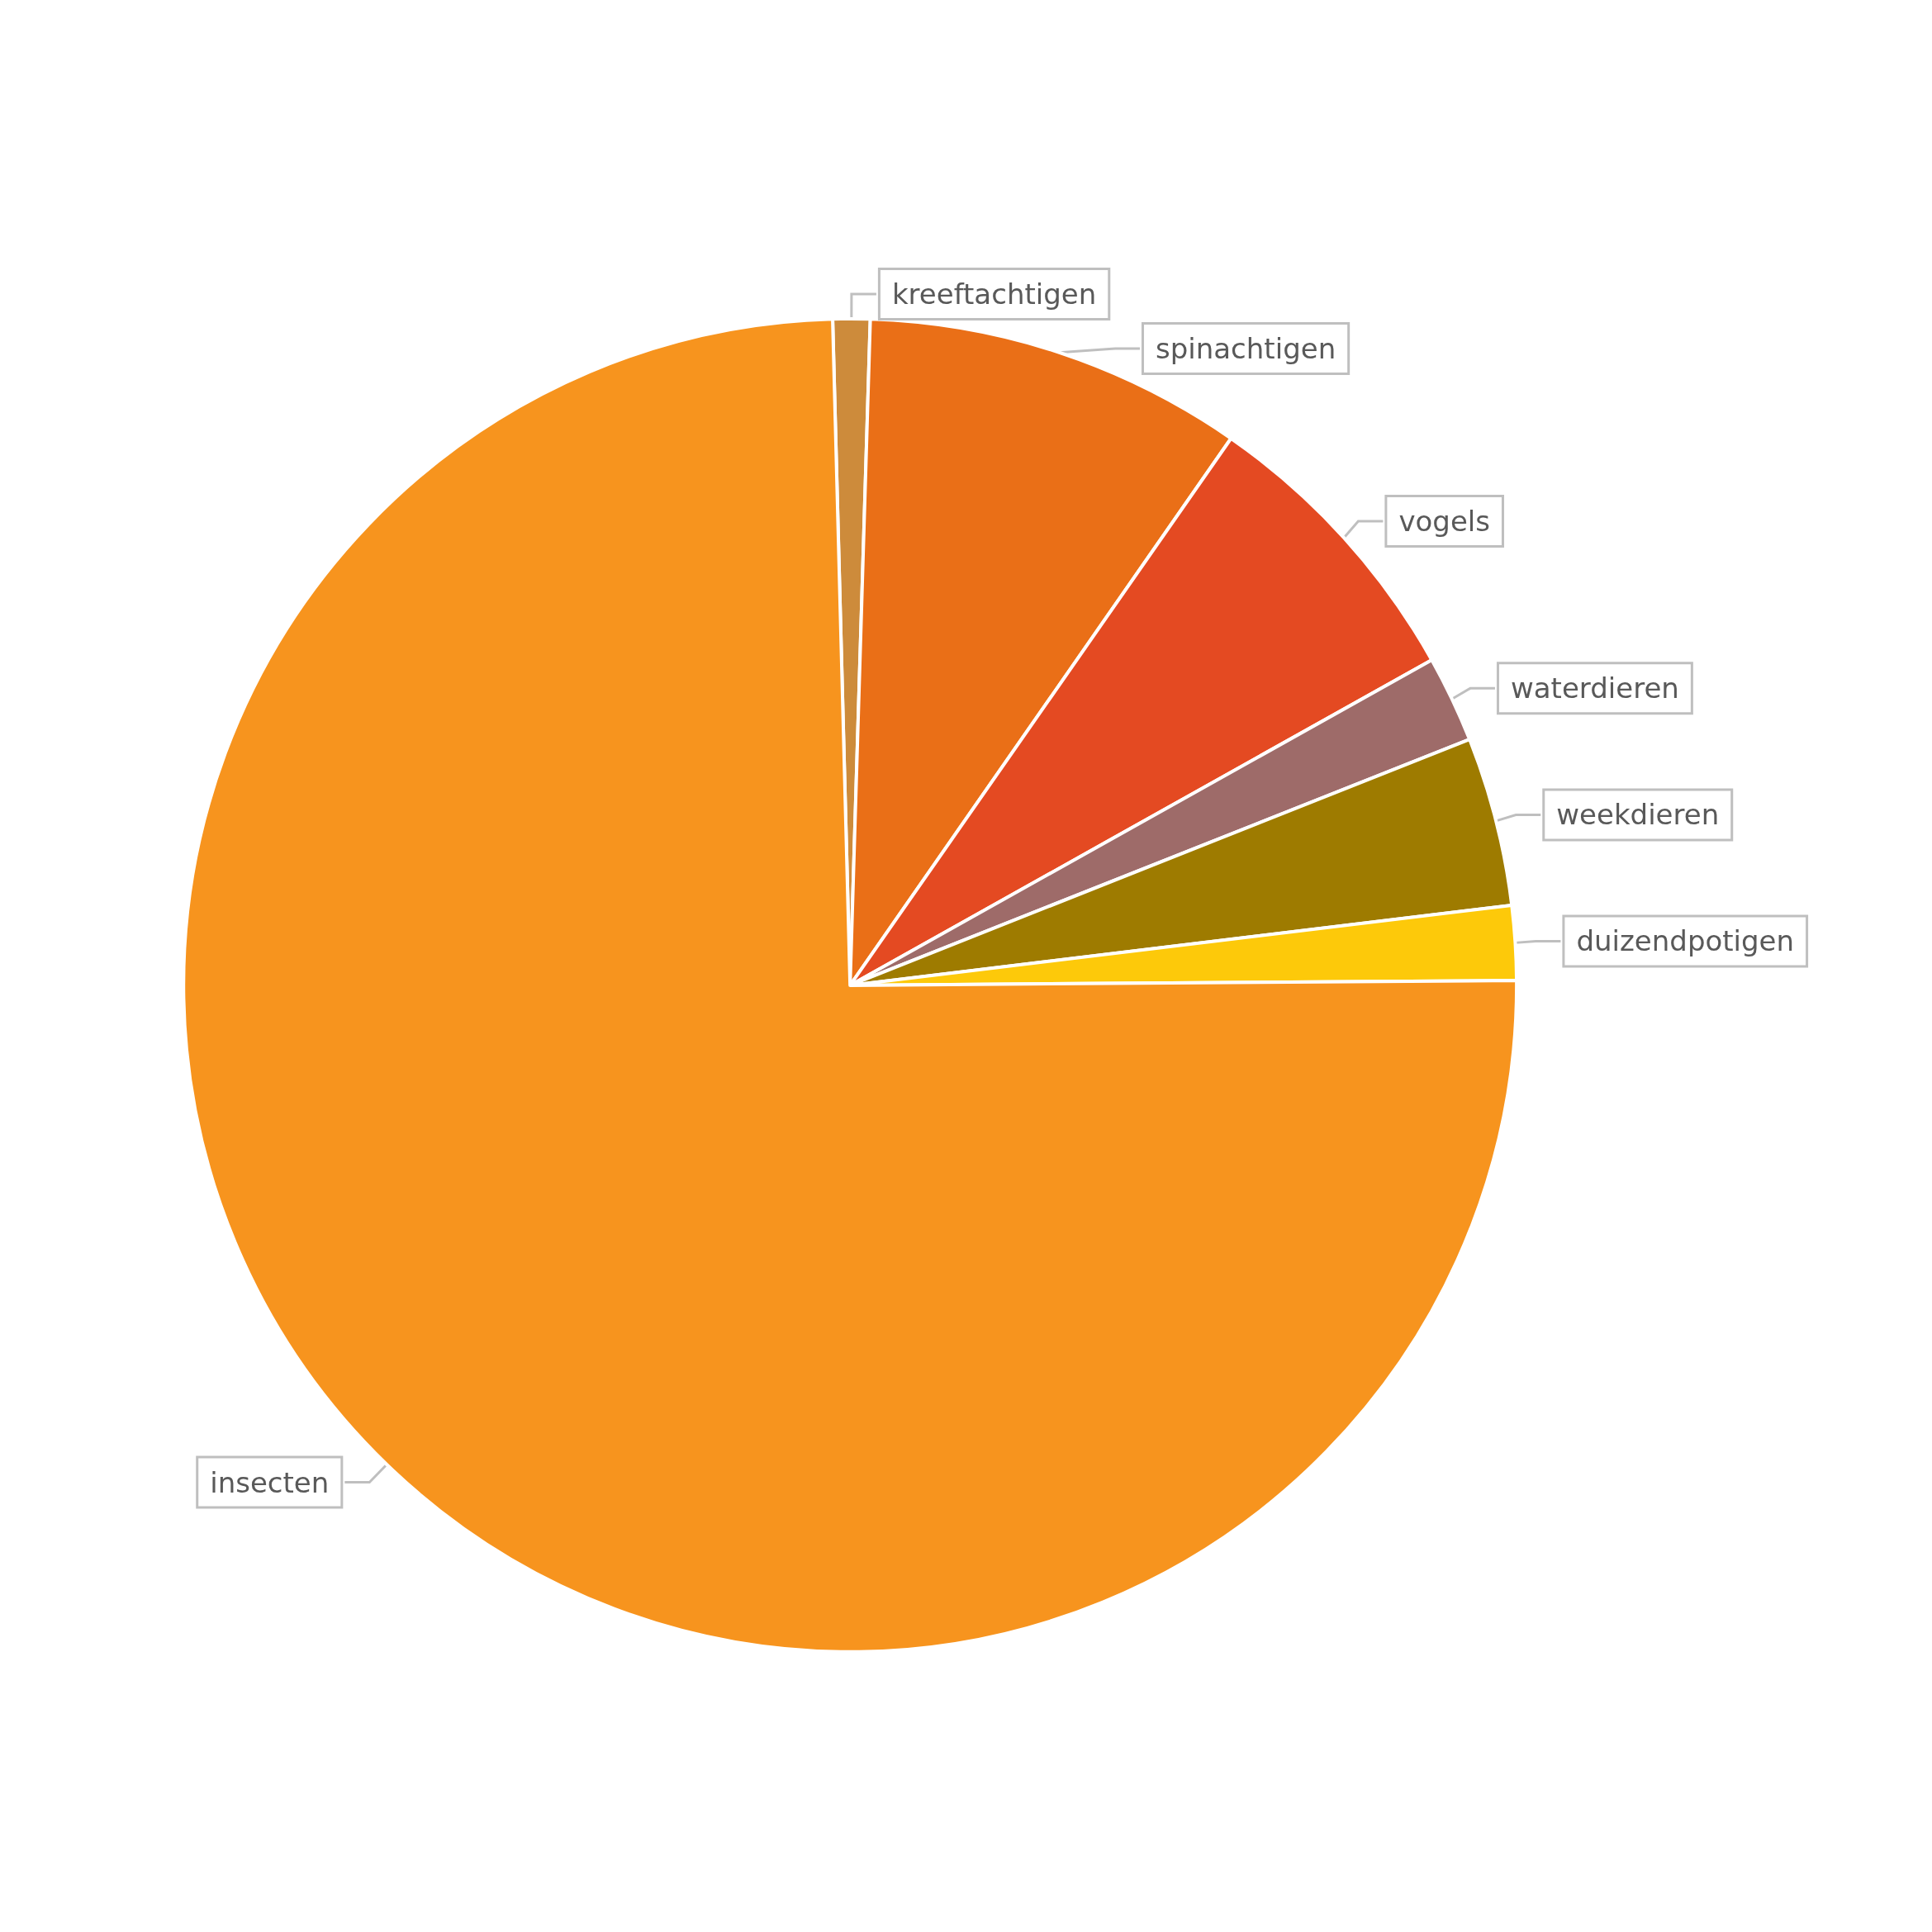  What do you see at coordinates (1594, 689) in the screenshot?
I see `slice-label: waterdieren` at bounding box center [1594, 689].